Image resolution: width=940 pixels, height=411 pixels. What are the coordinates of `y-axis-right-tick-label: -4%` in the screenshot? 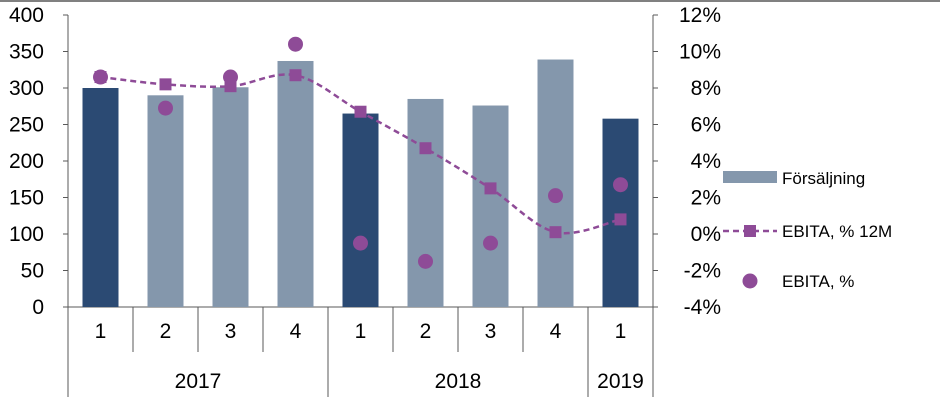 It's located at (702, 307).